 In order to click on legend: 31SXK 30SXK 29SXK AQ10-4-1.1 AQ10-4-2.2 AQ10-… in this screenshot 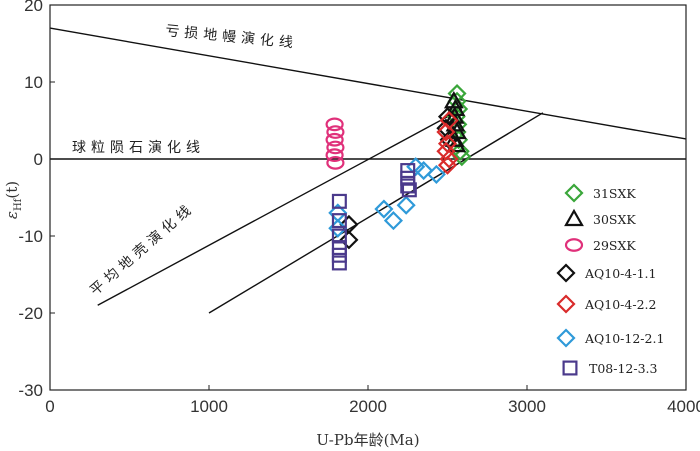, I will do `click(610, 279)`.